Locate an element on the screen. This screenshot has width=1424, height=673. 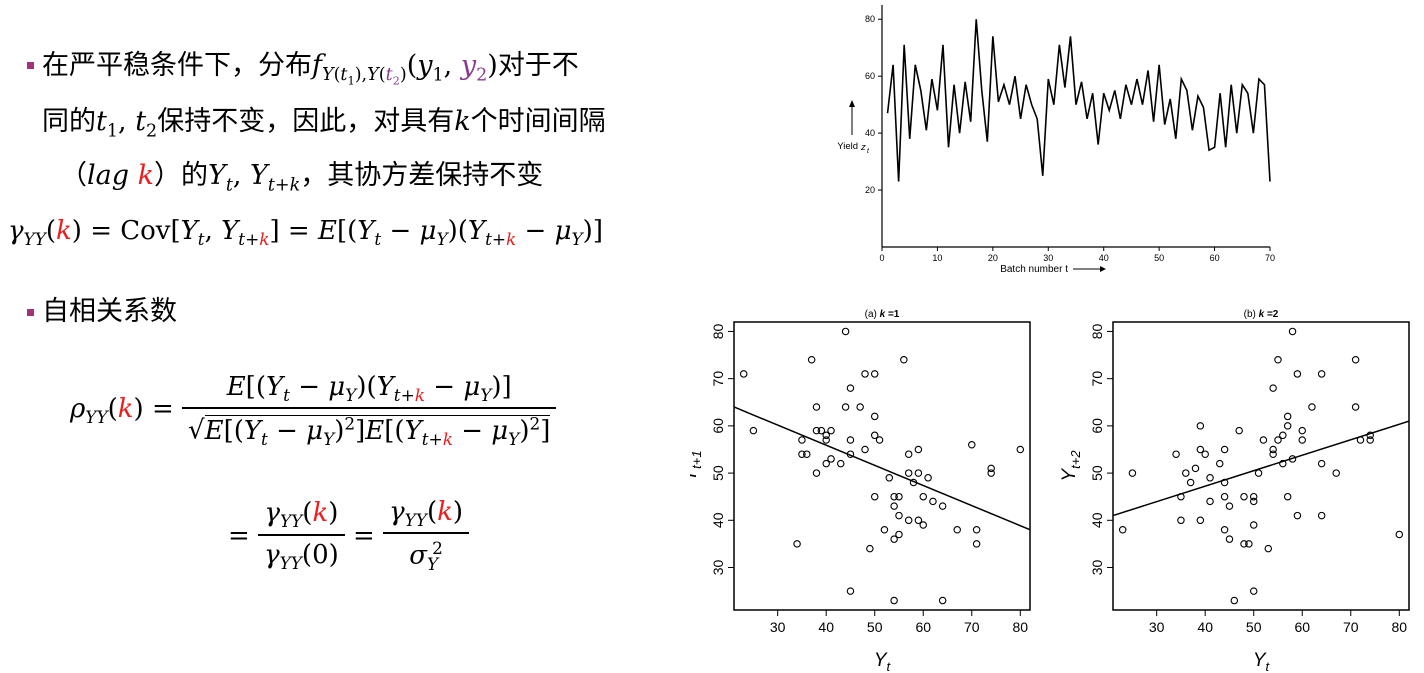
bullet-text: 个时间间隔 is located at coordinates (538, 121).